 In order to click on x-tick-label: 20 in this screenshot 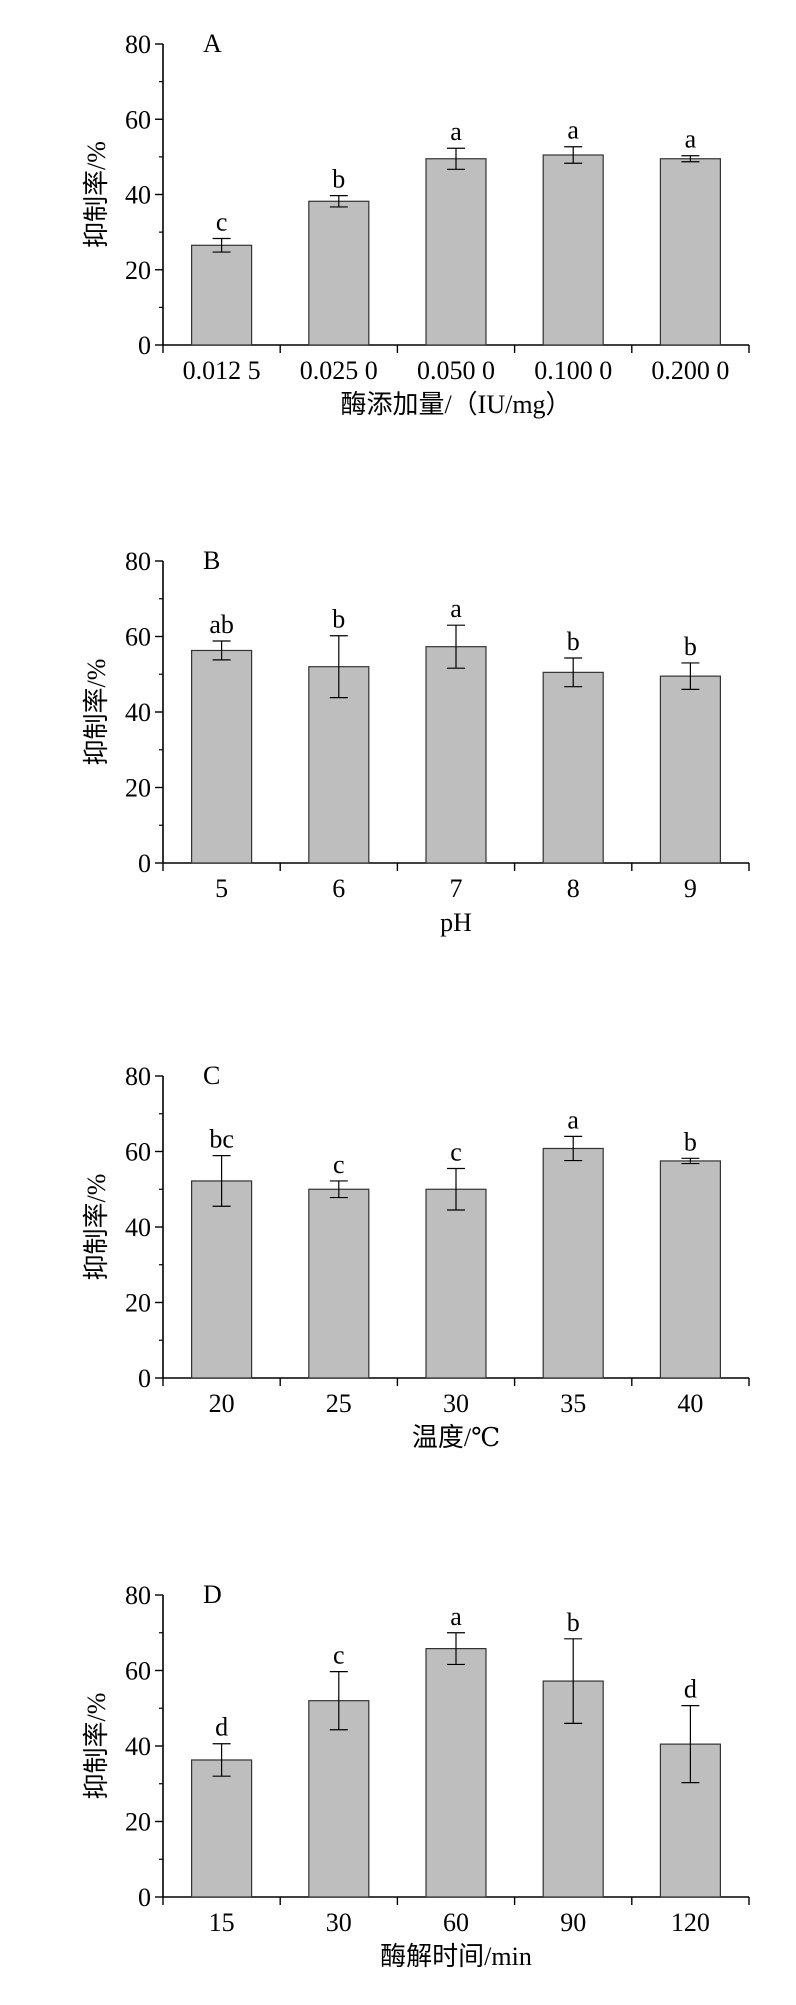, I will do `click(222, 1403)`.